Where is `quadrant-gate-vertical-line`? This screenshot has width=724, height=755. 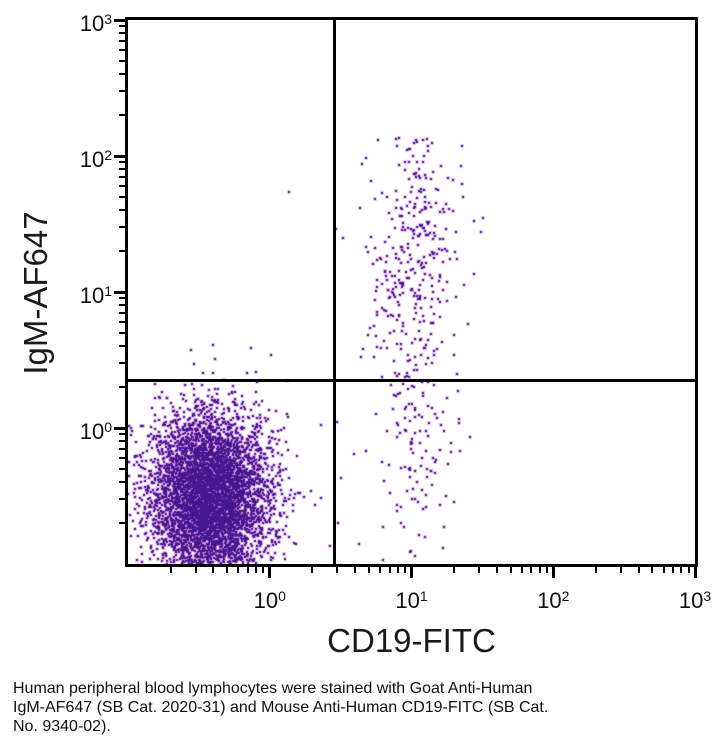
quadrant-gate-vertical-line is located at coordinates (334, 292).